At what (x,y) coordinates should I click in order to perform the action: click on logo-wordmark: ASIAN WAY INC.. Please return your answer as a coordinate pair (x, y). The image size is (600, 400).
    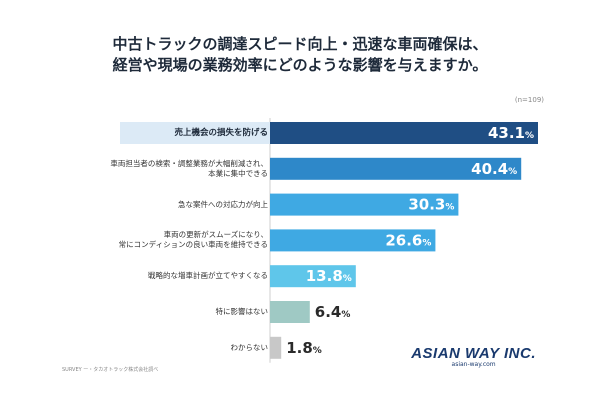
    Looking at the image, I should click on (473, 353).